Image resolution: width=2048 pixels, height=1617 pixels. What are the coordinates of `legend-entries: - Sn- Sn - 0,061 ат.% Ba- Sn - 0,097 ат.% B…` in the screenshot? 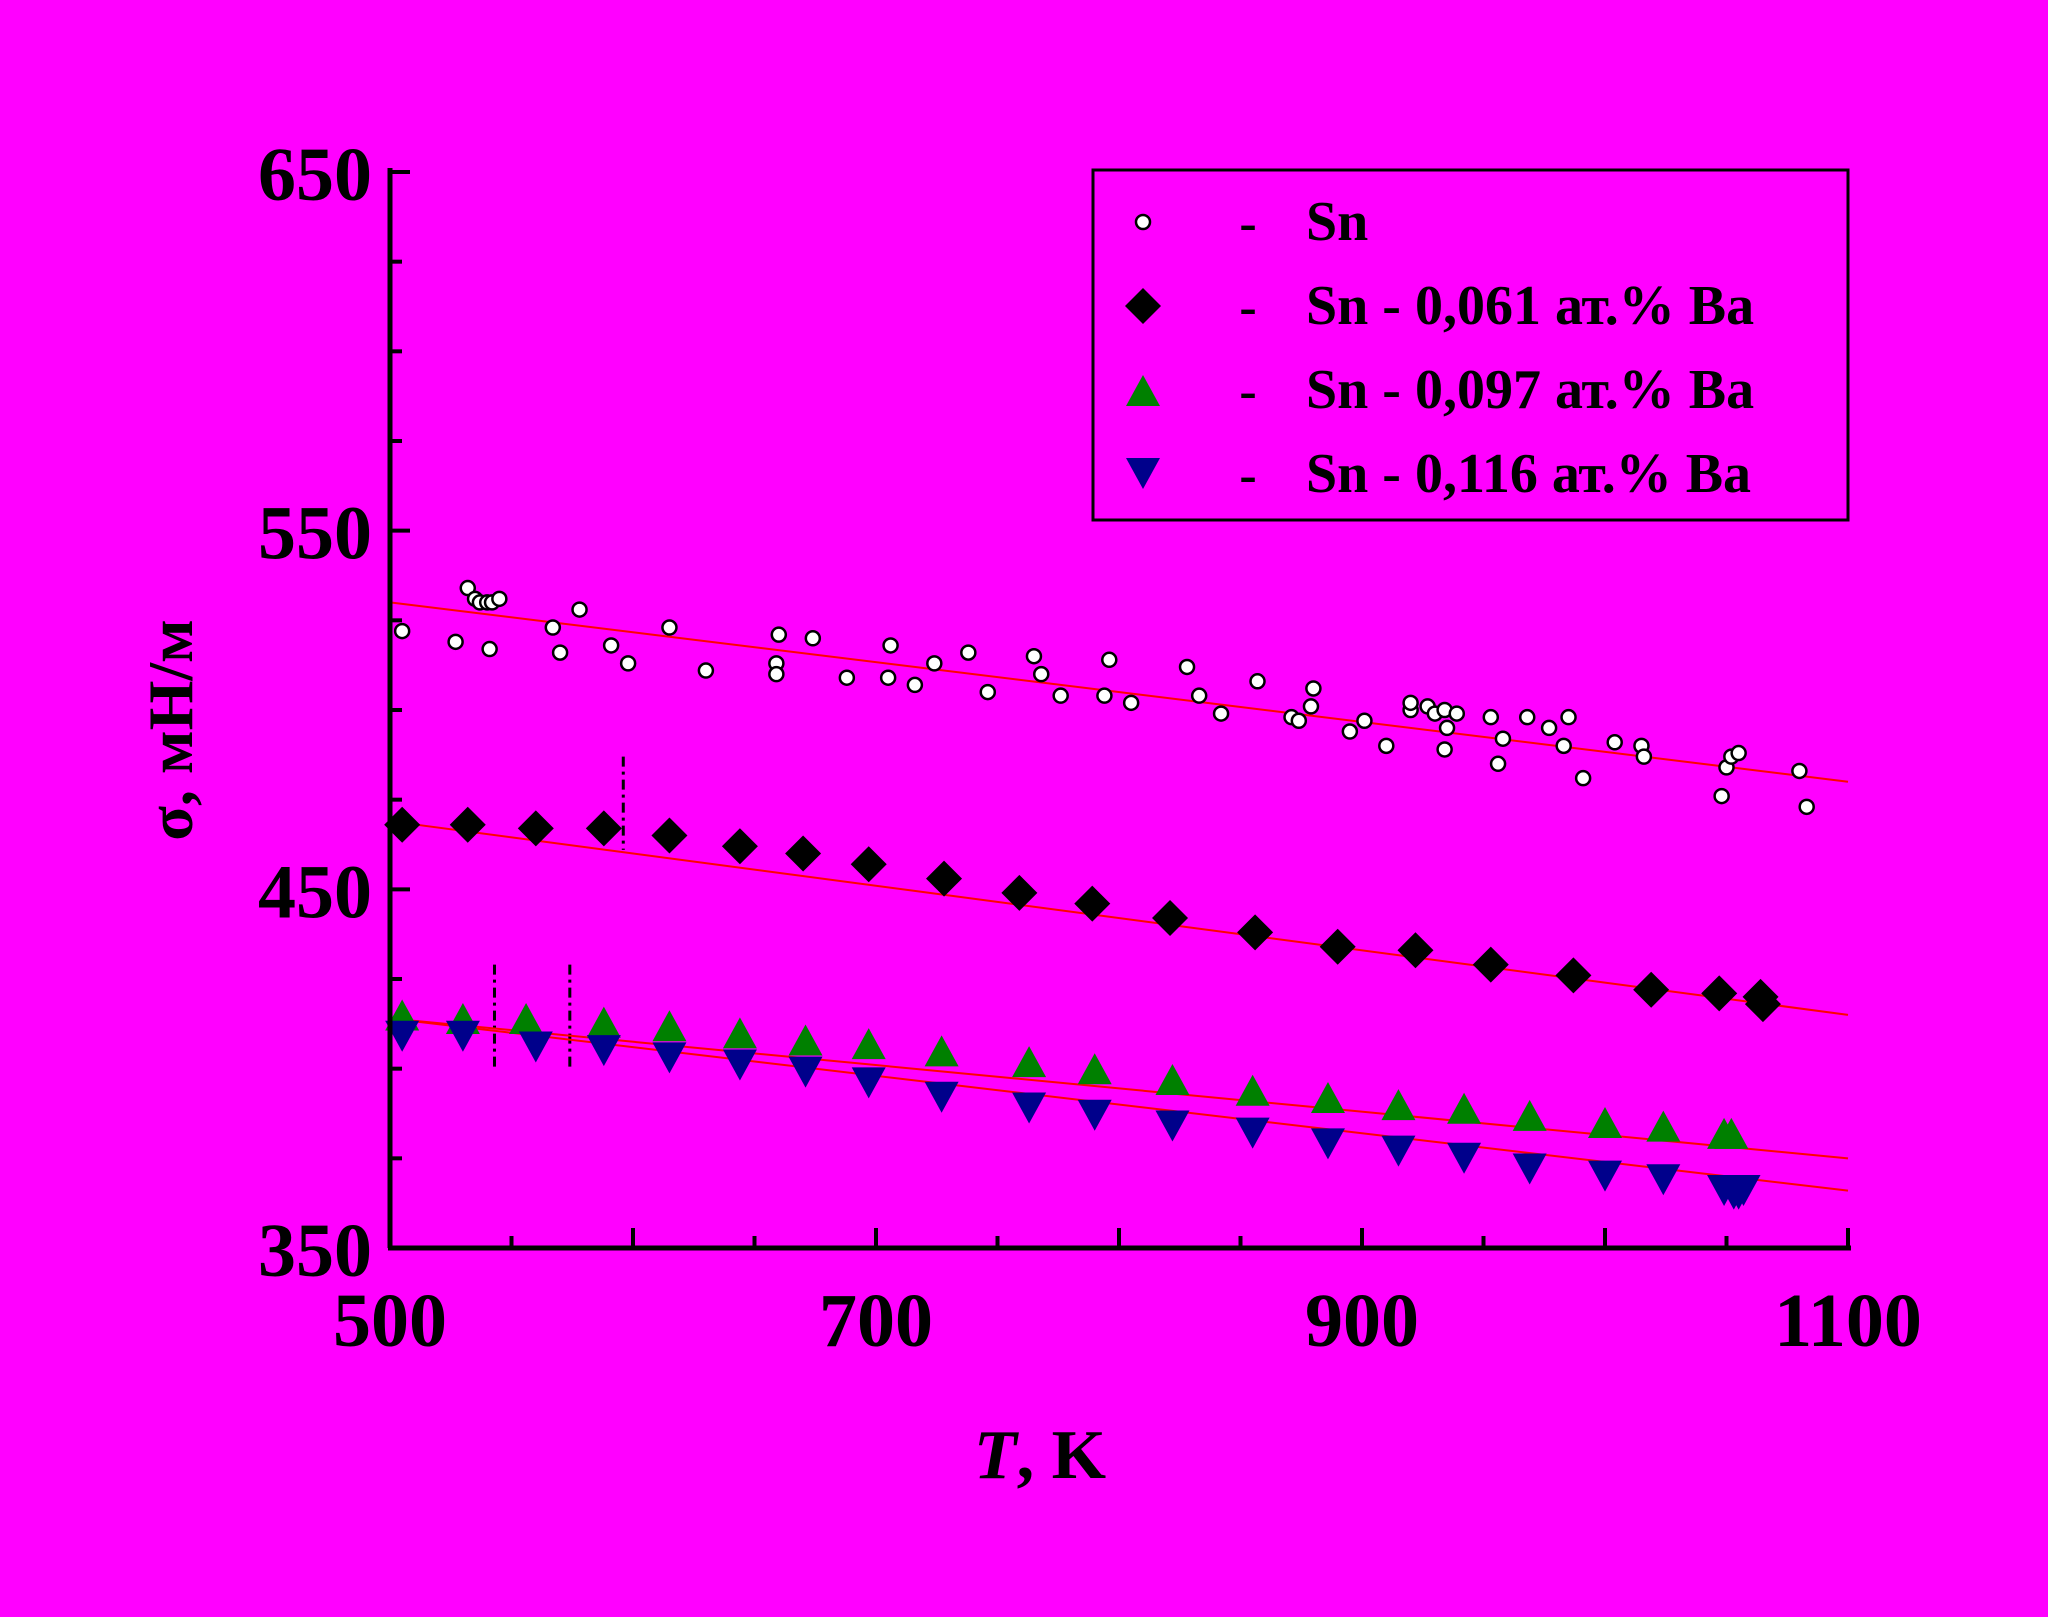 It's located at (1439, 348).